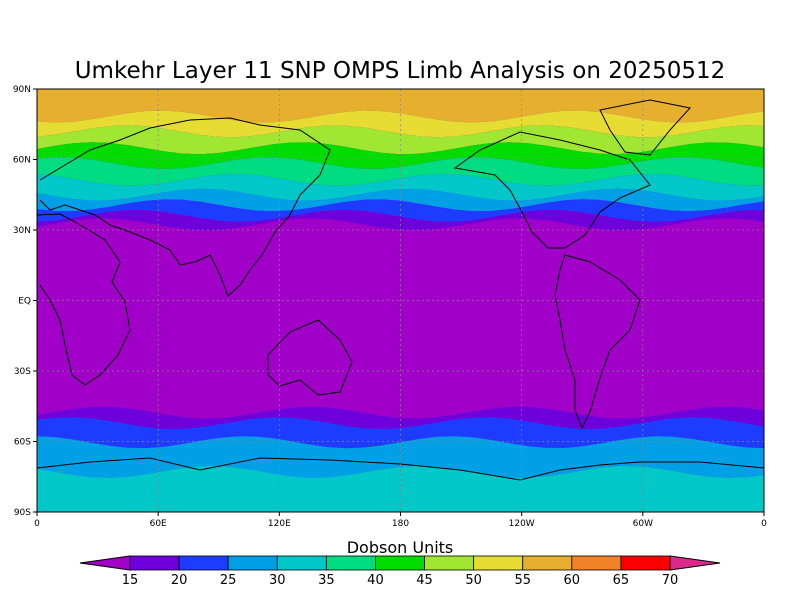 The width and height of the screenshot is (800, 600). Describe the element at coordinates (400, 524) in the screenshot. I see `x-tick-label: 180` at that location.